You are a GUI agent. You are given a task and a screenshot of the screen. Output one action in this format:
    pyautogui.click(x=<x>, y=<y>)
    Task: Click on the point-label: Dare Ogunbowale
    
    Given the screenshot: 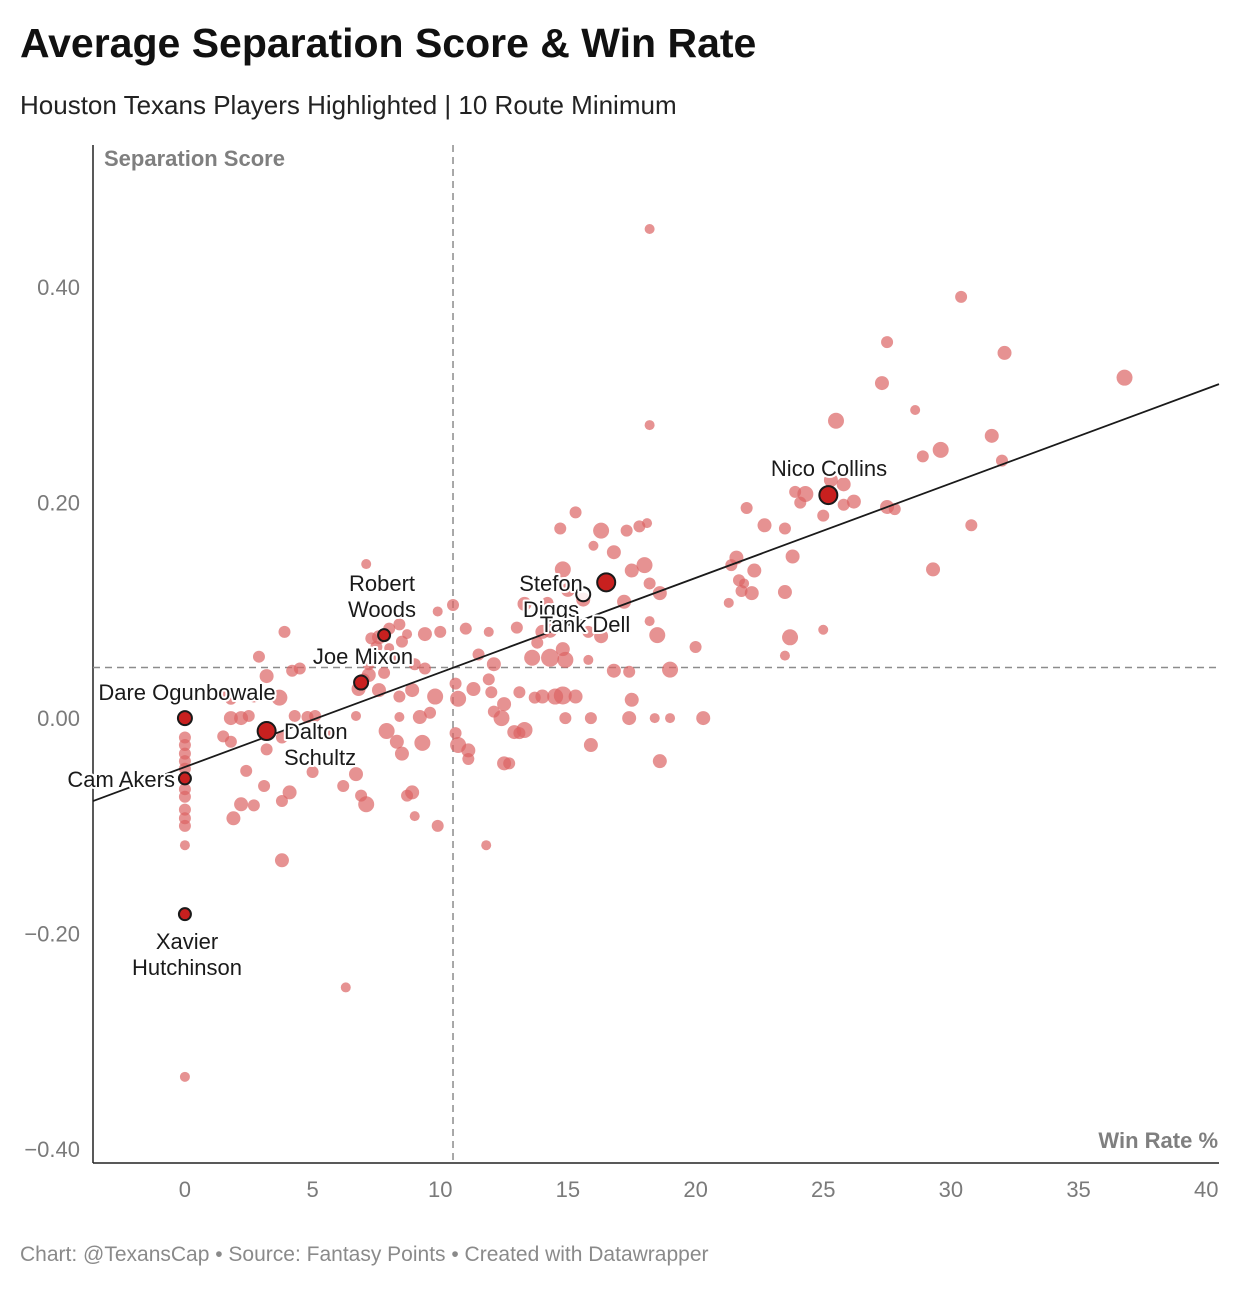 What is the action you would take?
    pyautogui.click(x=186, y=692)
    